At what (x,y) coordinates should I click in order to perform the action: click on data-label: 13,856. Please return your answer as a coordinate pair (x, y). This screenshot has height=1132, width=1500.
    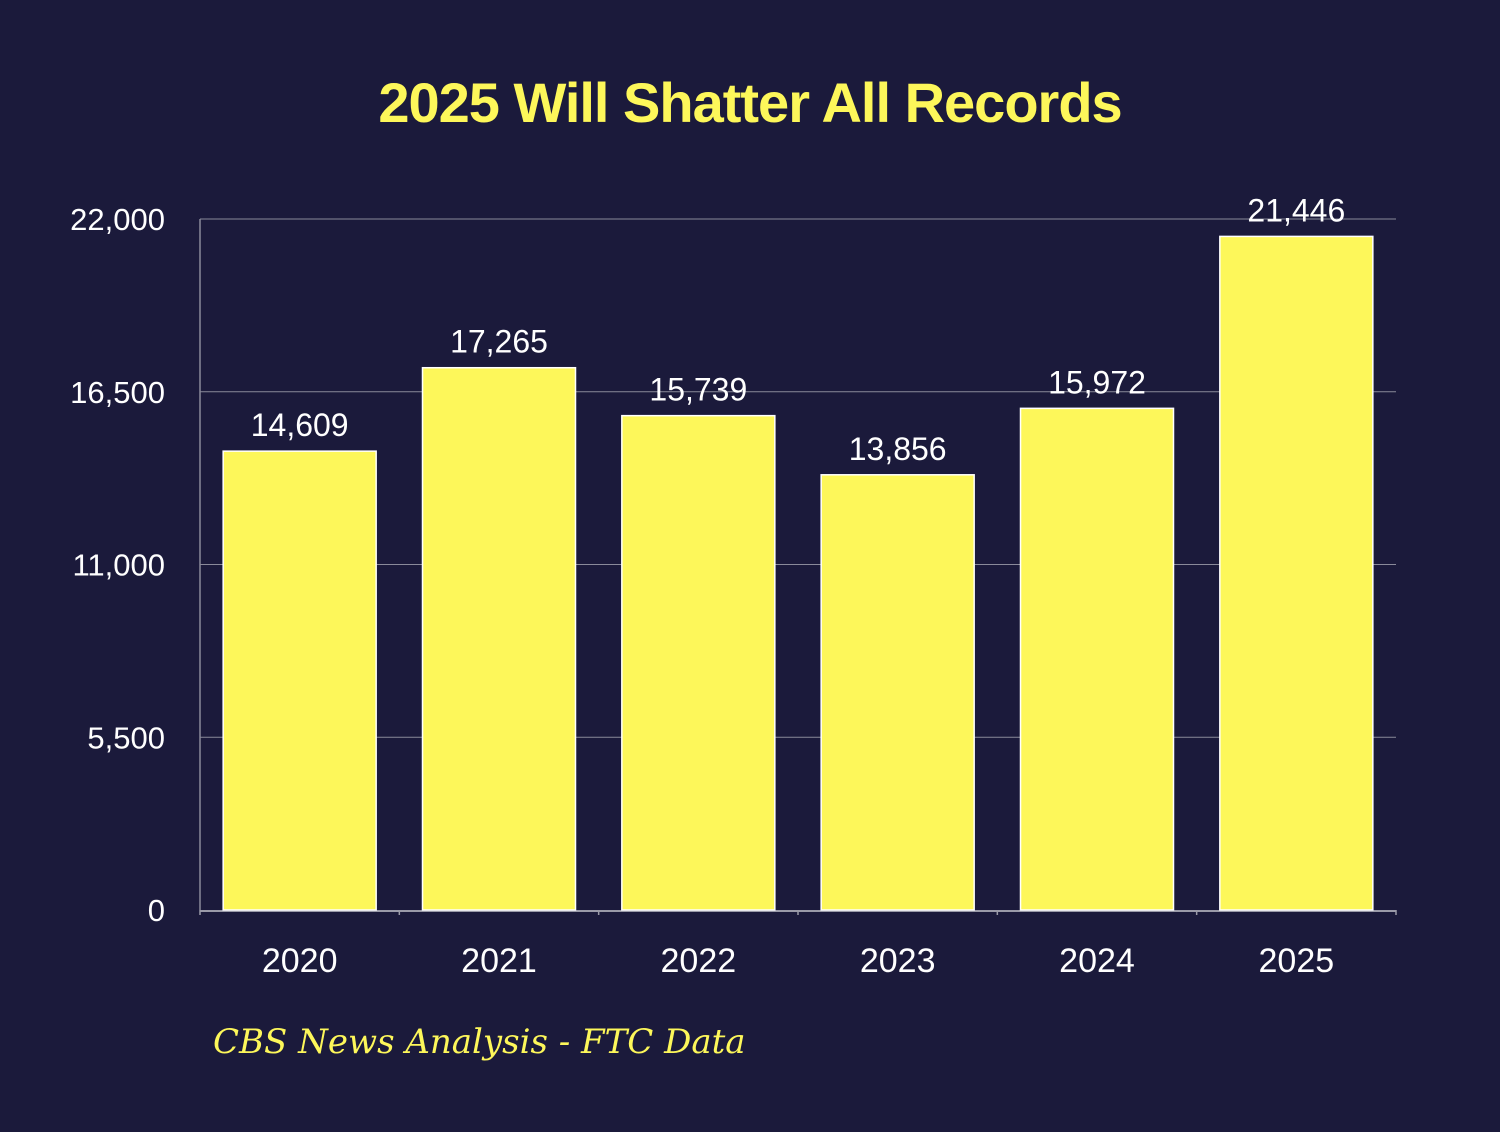
    Looking at the image, I should click on (898, 449).